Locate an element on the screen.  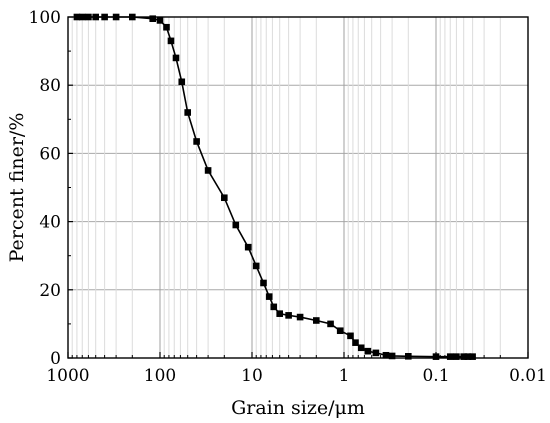
x-tick-label: 0.1 is located at coordinates (435, 376).